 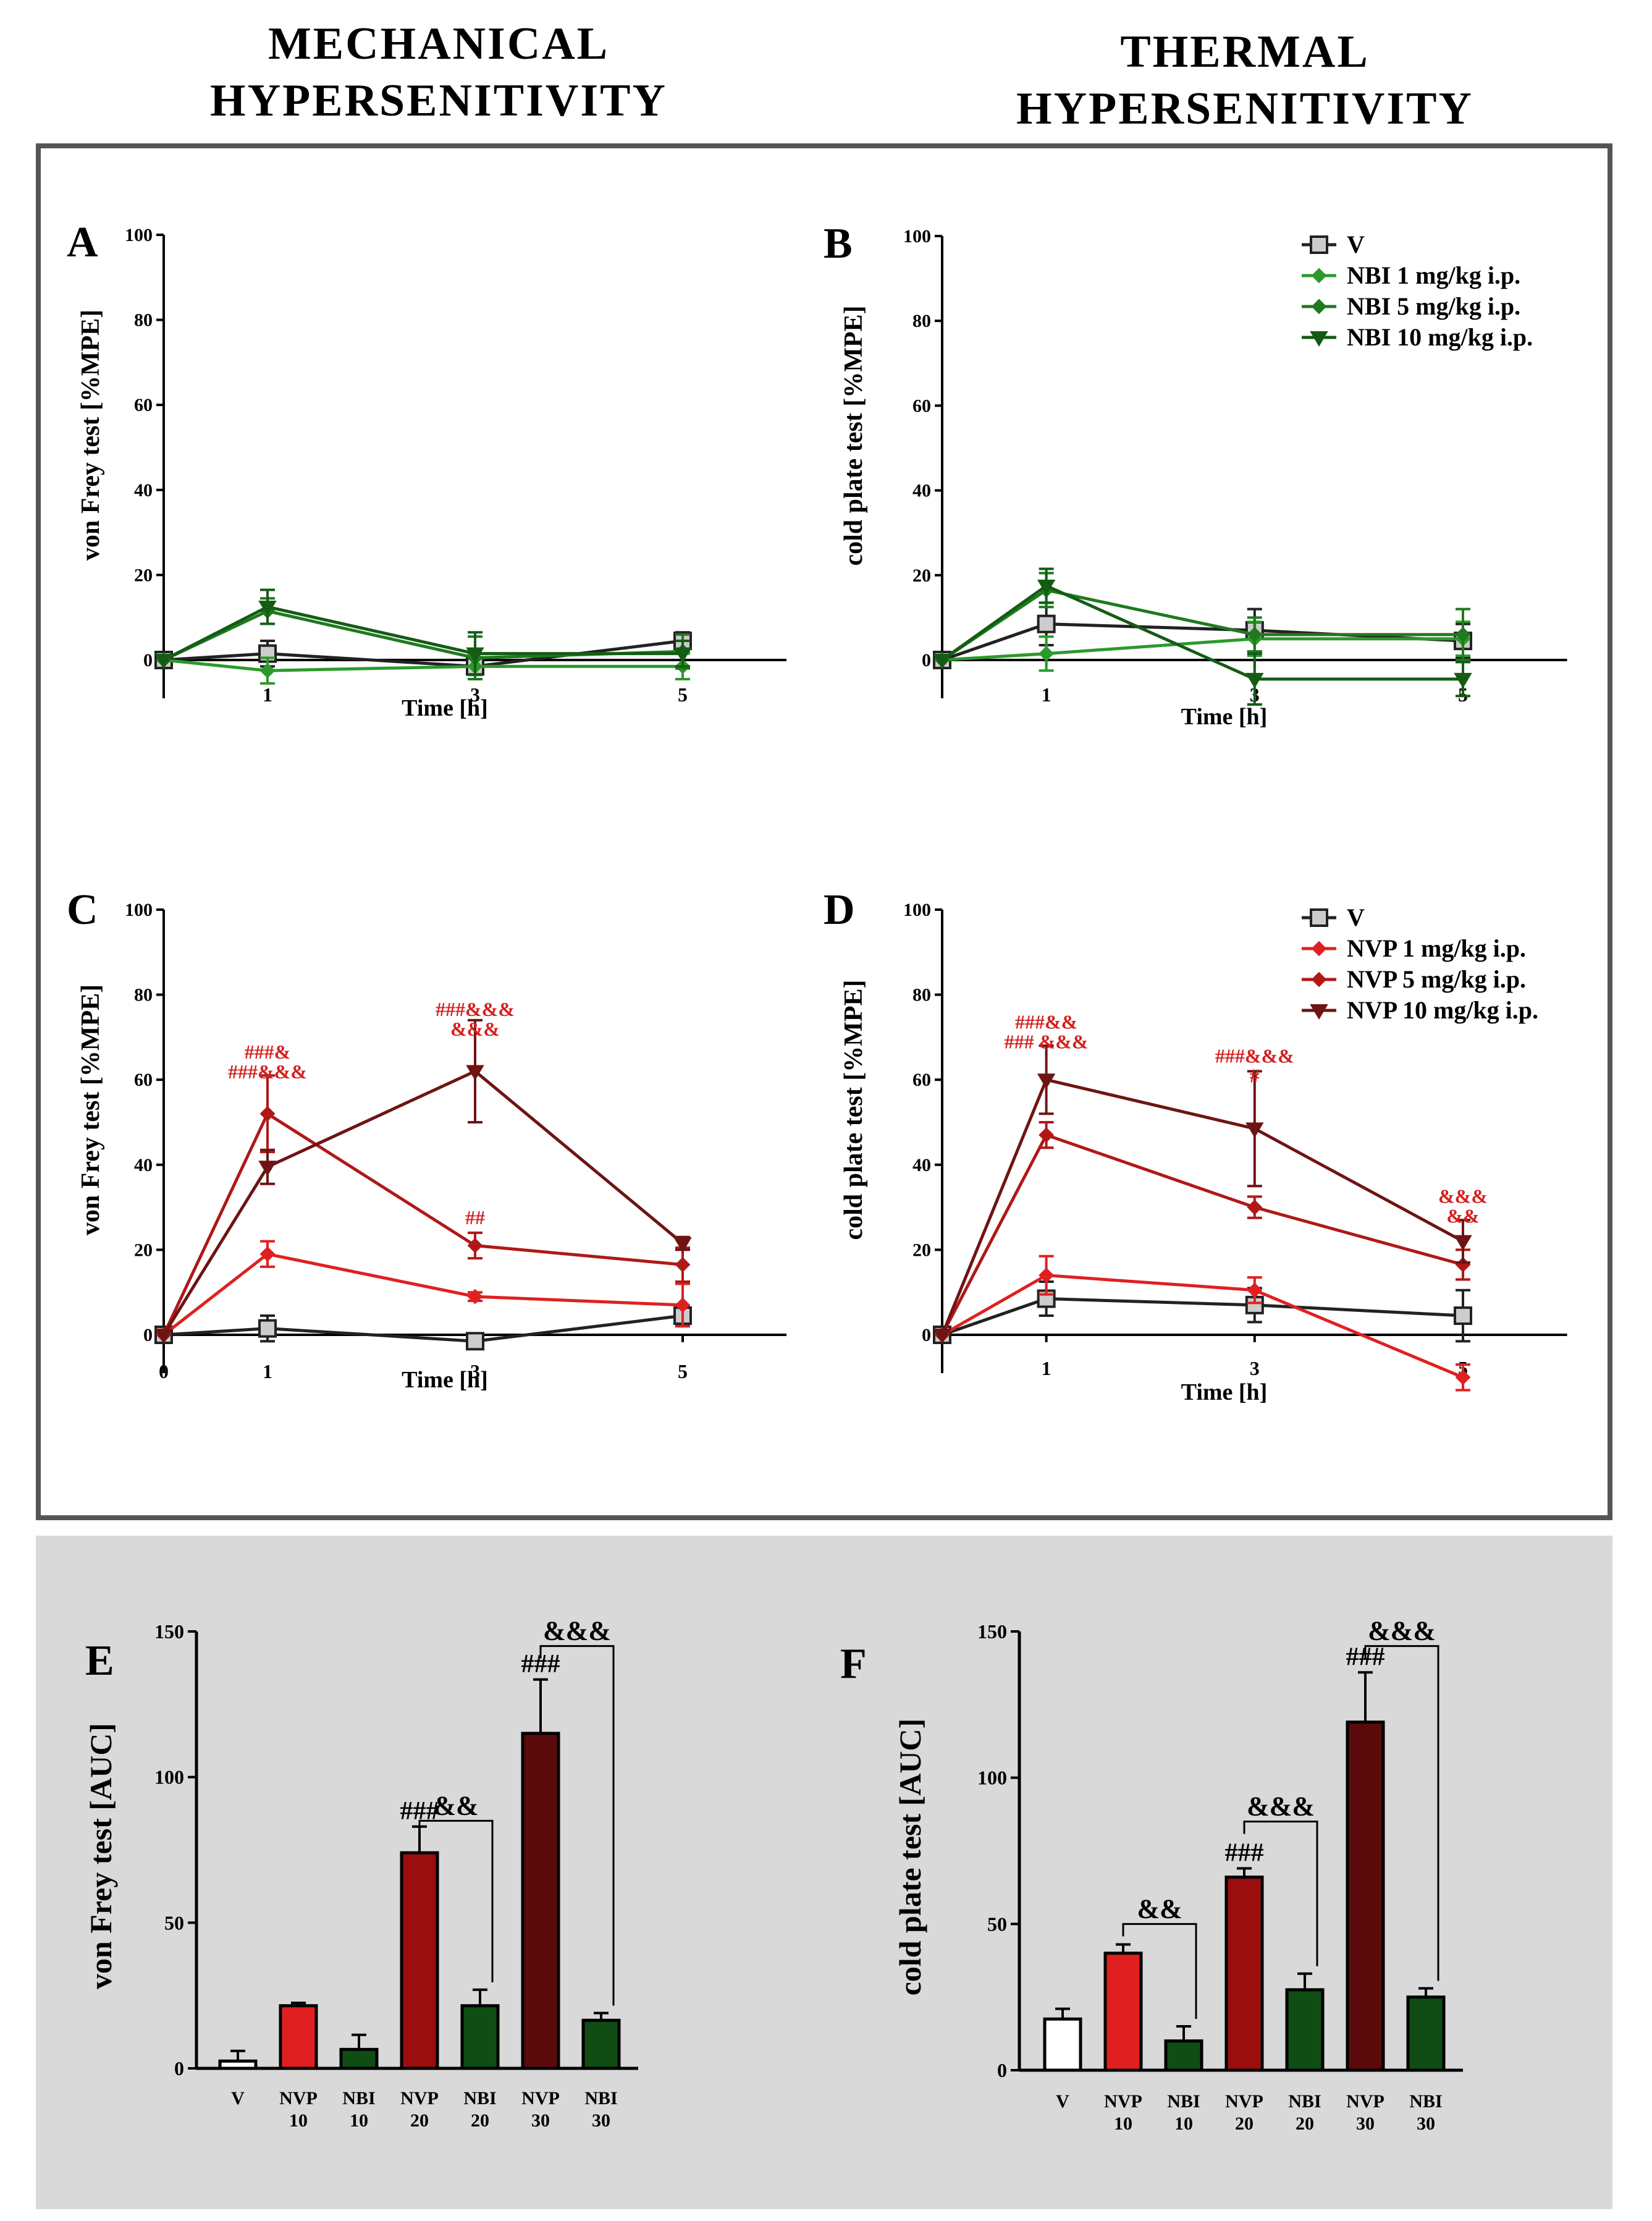 I want to click on significance-label: &&, so click(x=455, y=1805).